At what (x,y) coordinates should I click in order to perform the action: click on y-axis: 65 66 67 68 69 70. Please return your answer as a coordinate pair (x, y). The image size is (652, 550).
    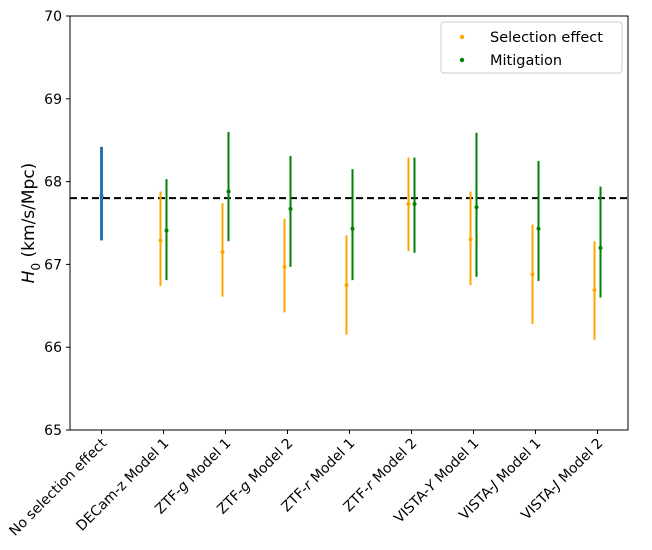
    Looking at the image, I should click on (57, 224).